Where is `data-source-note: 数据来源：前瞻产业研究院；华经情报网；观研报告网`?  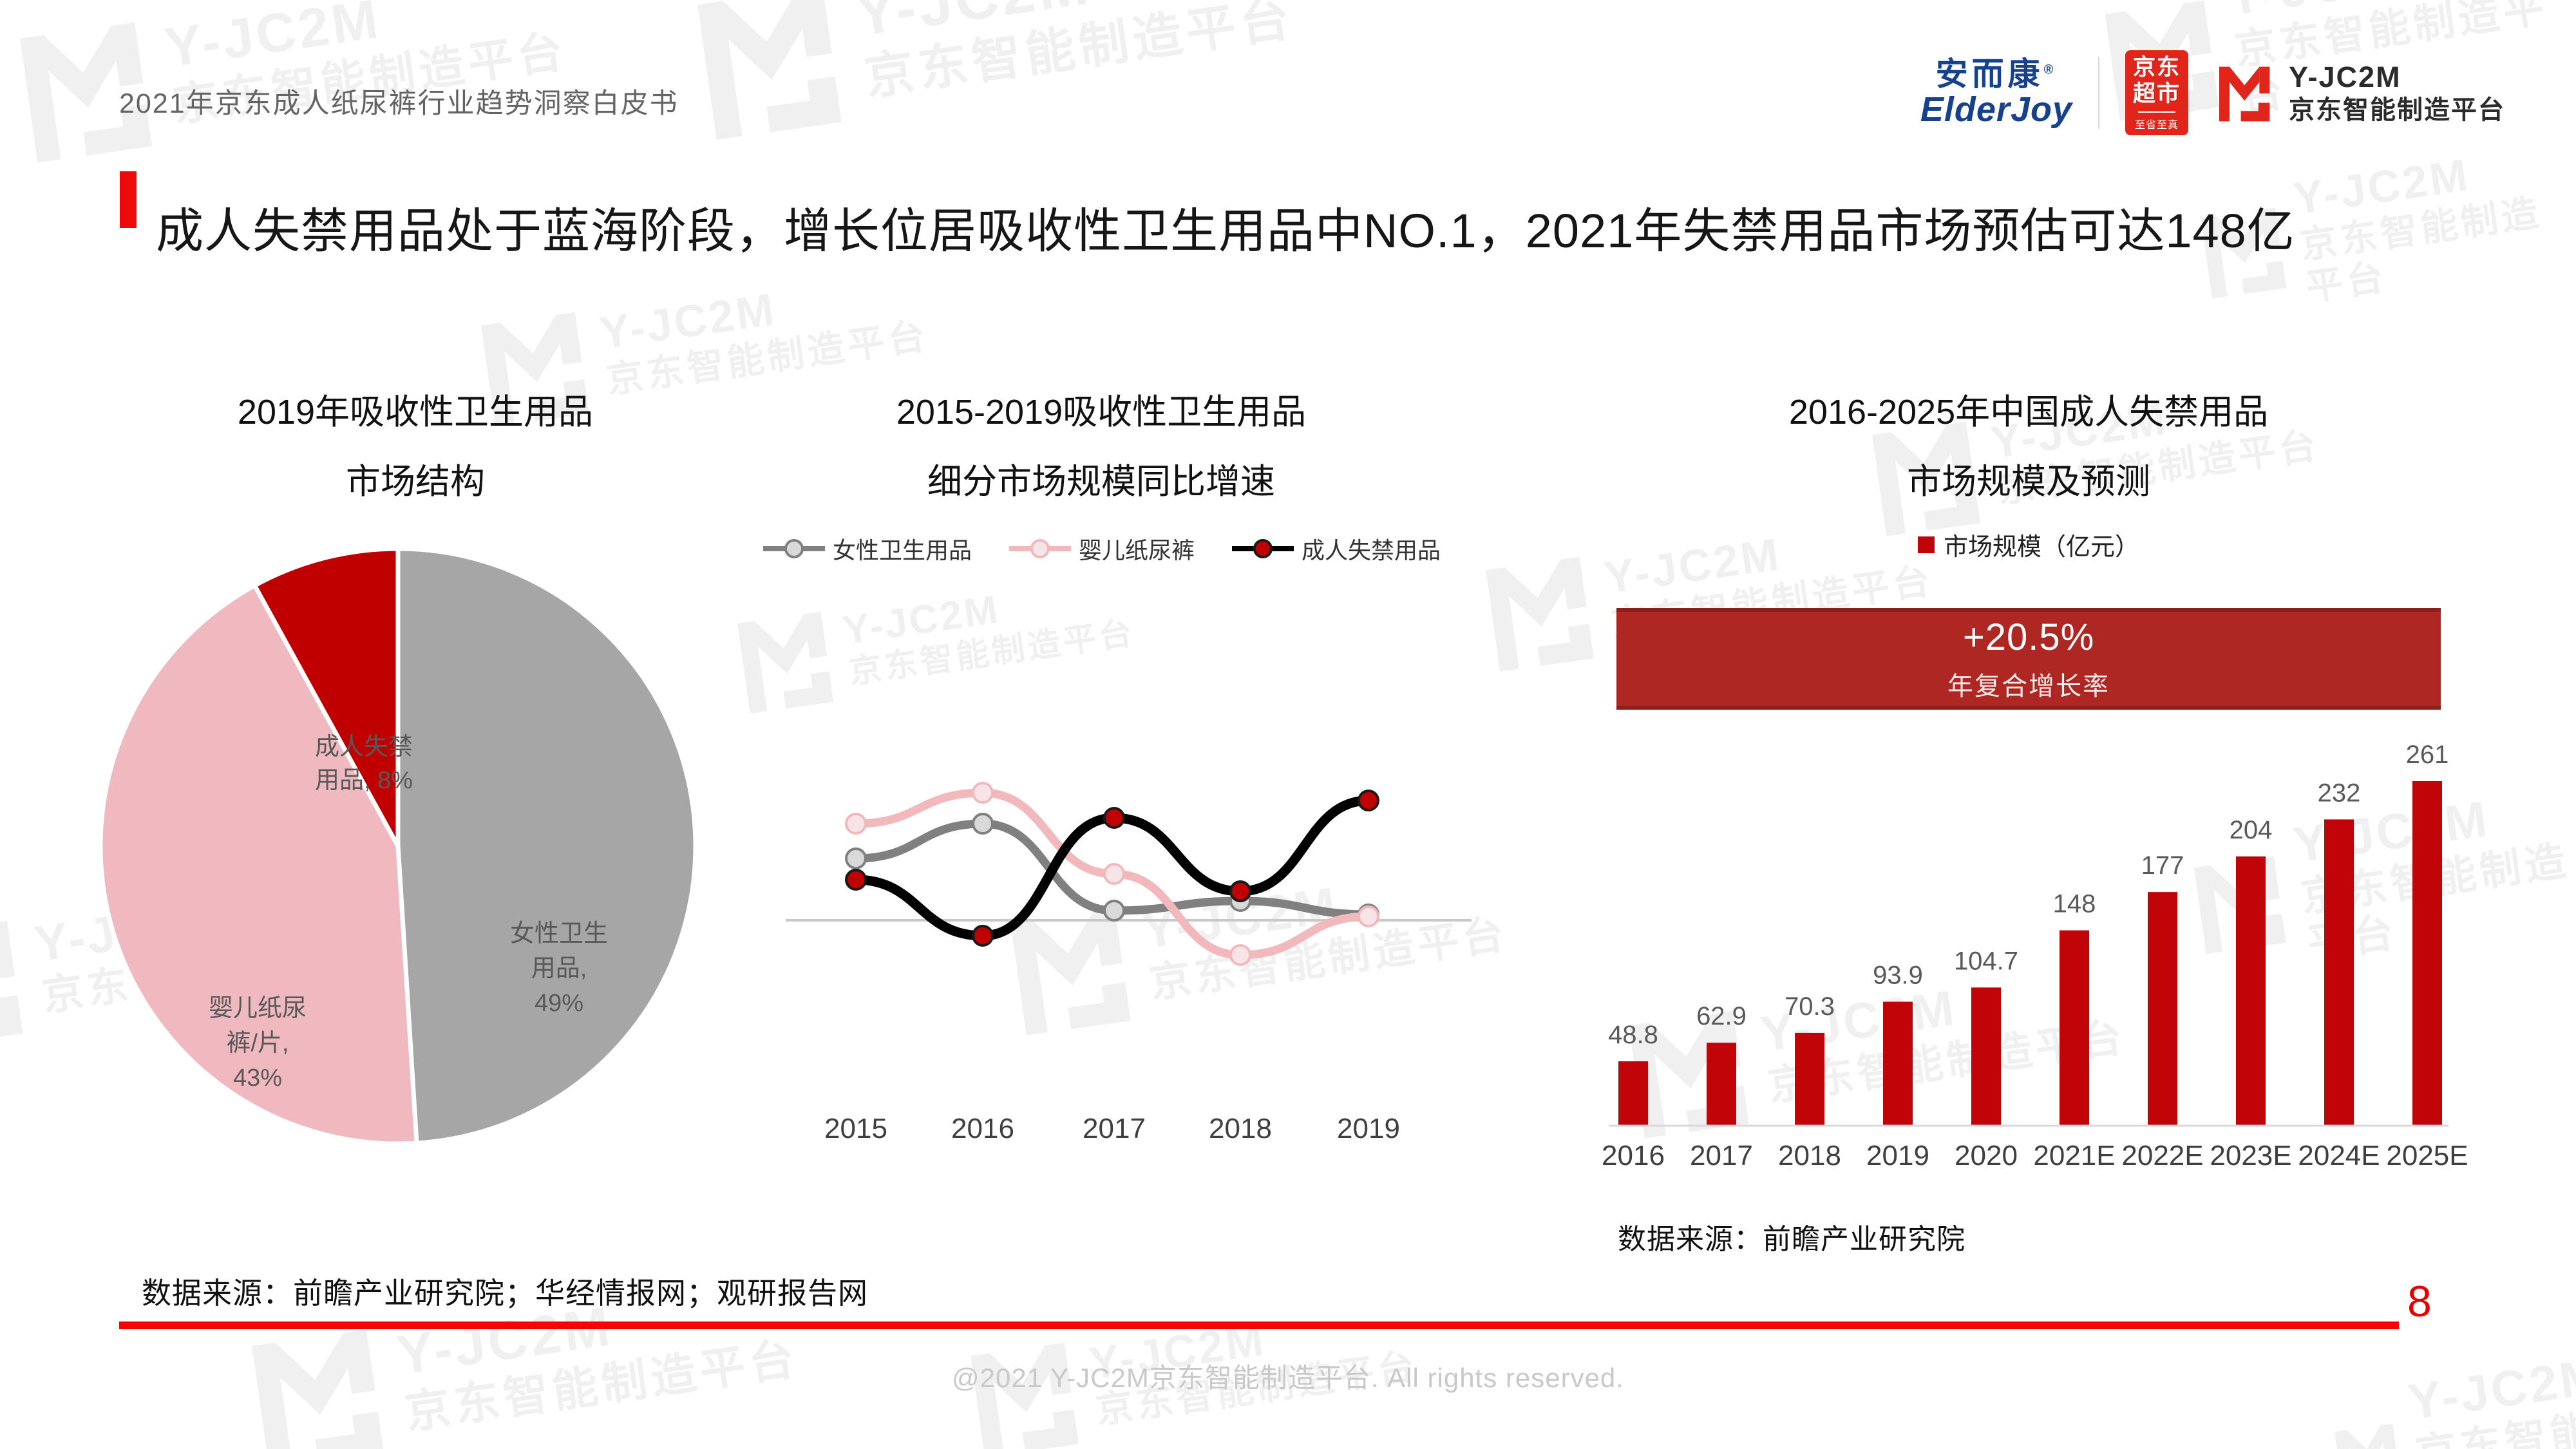
data-source-note: 数据来源：前瞻产业研究院；华经情报网；观研报告网 is located at coordinates (505, 1293).